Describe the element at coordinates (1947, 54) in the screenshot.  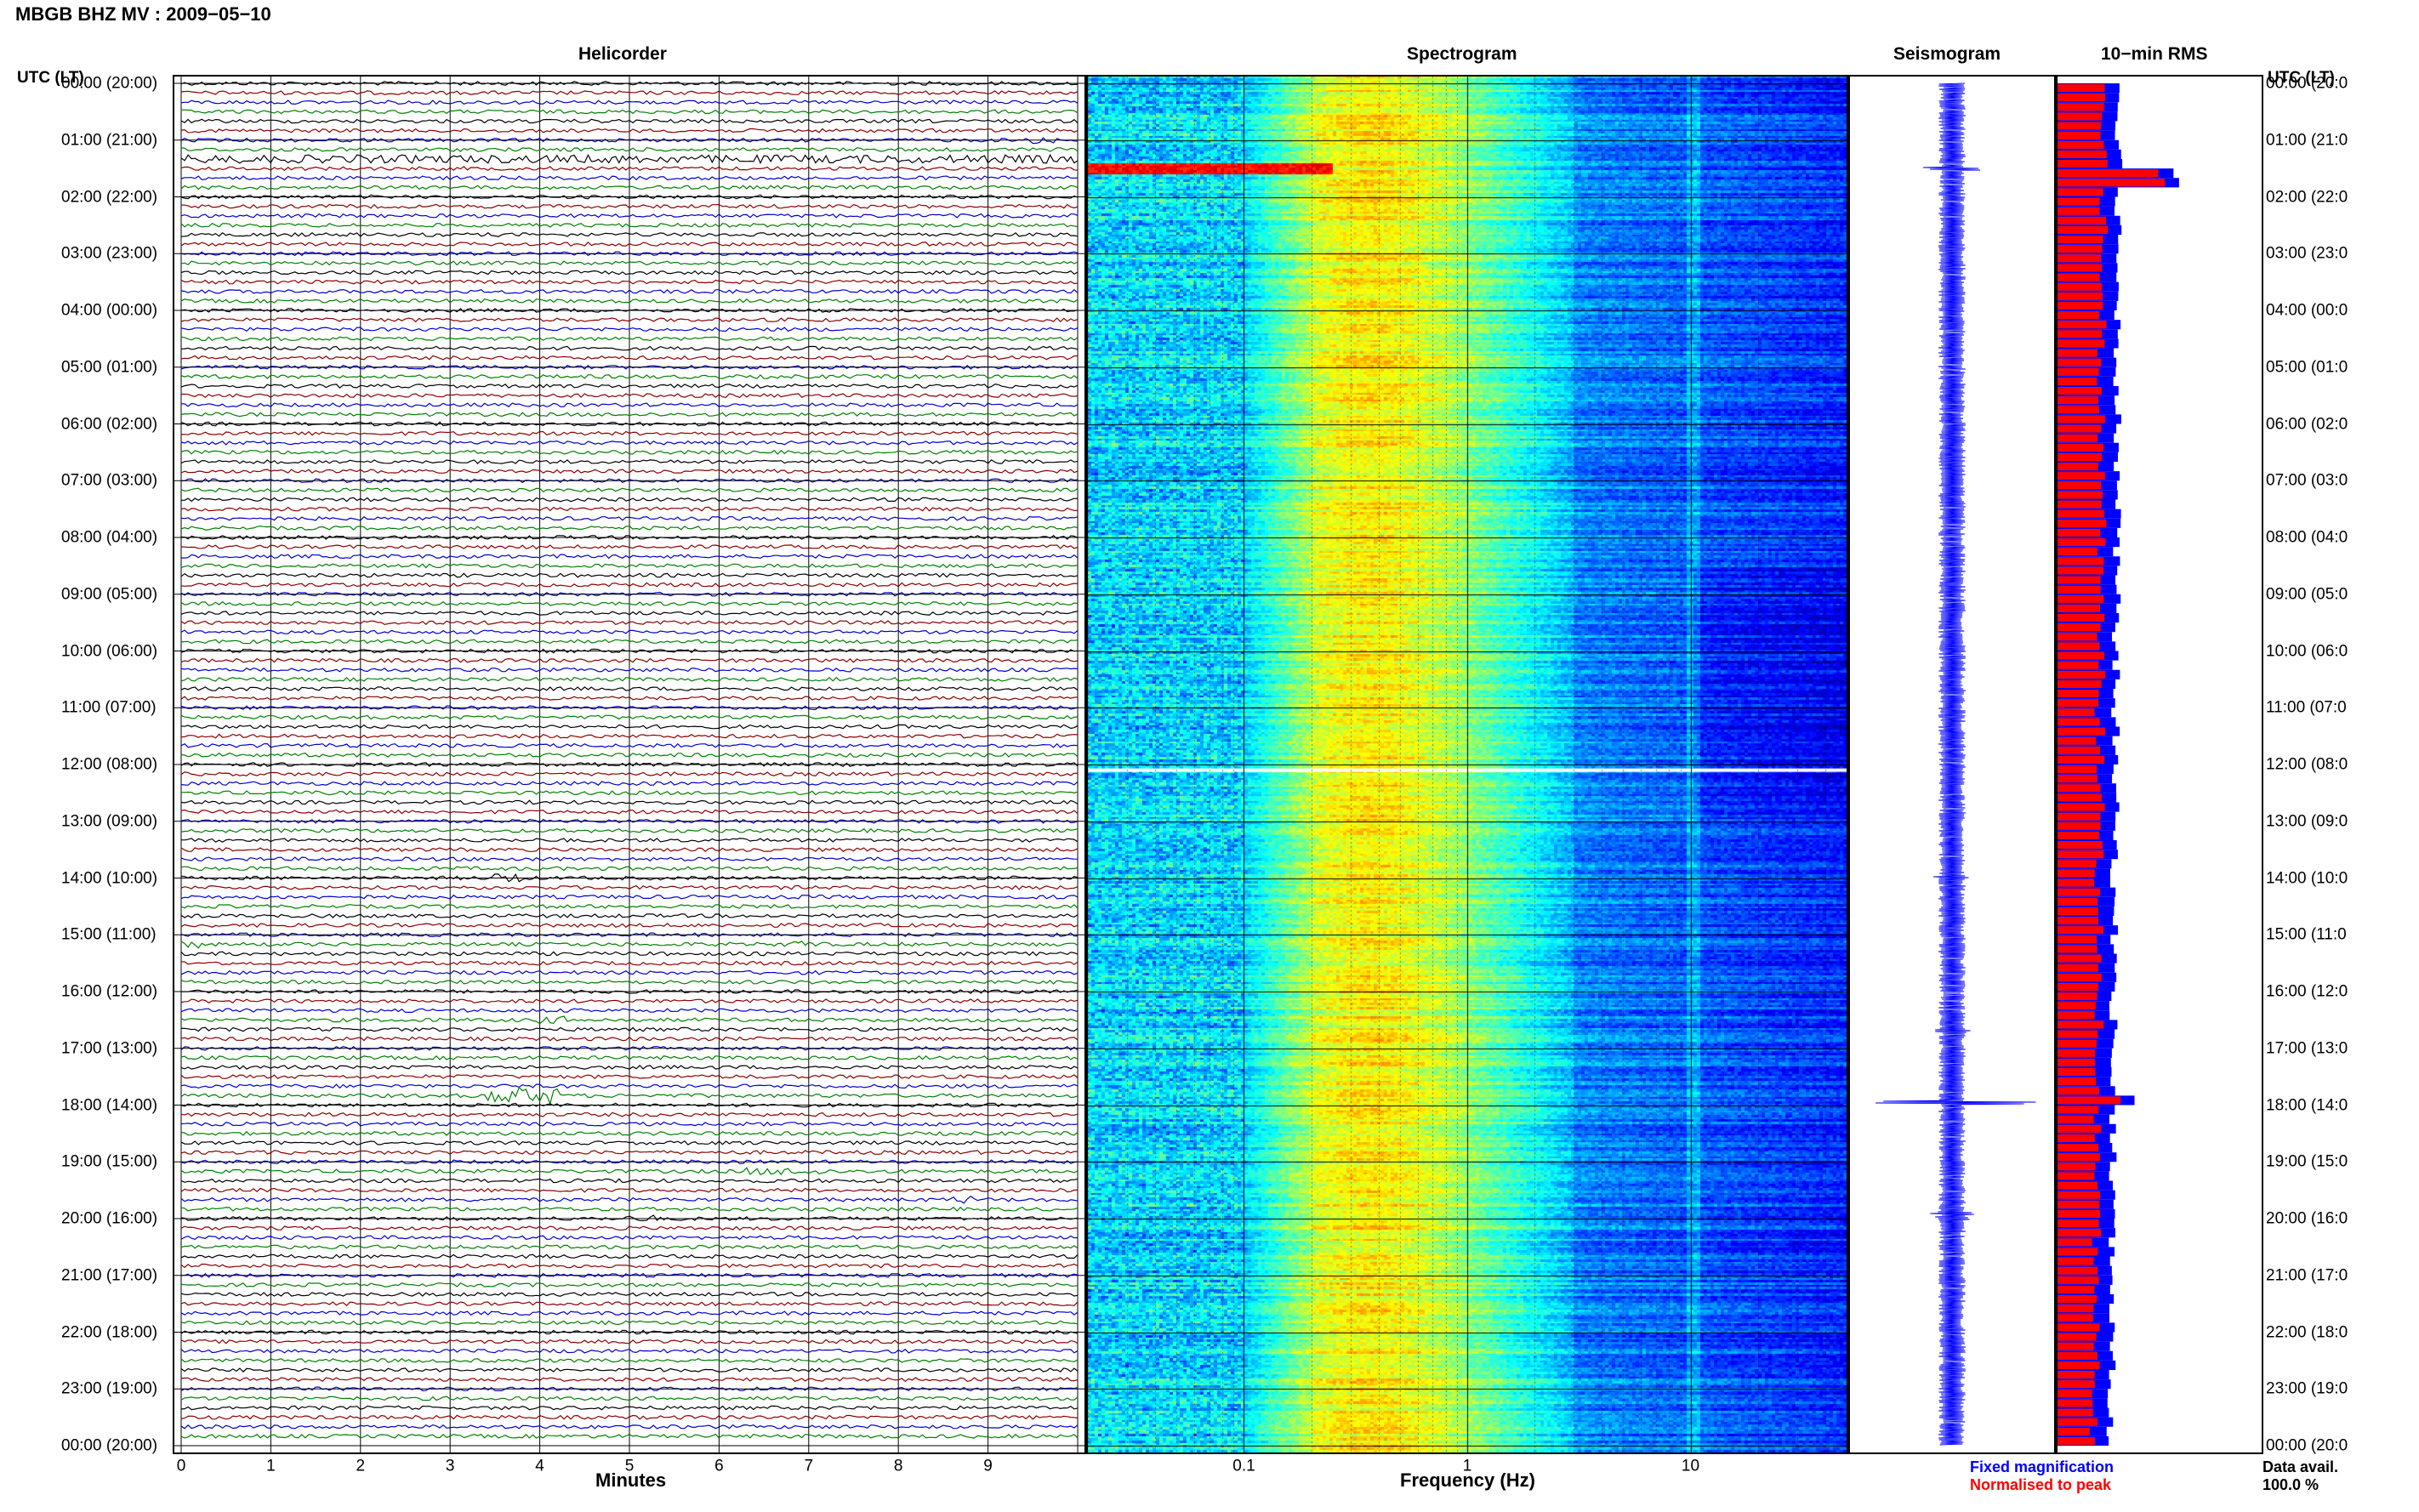
I see `seismogram-title: Seismogram` at that location.